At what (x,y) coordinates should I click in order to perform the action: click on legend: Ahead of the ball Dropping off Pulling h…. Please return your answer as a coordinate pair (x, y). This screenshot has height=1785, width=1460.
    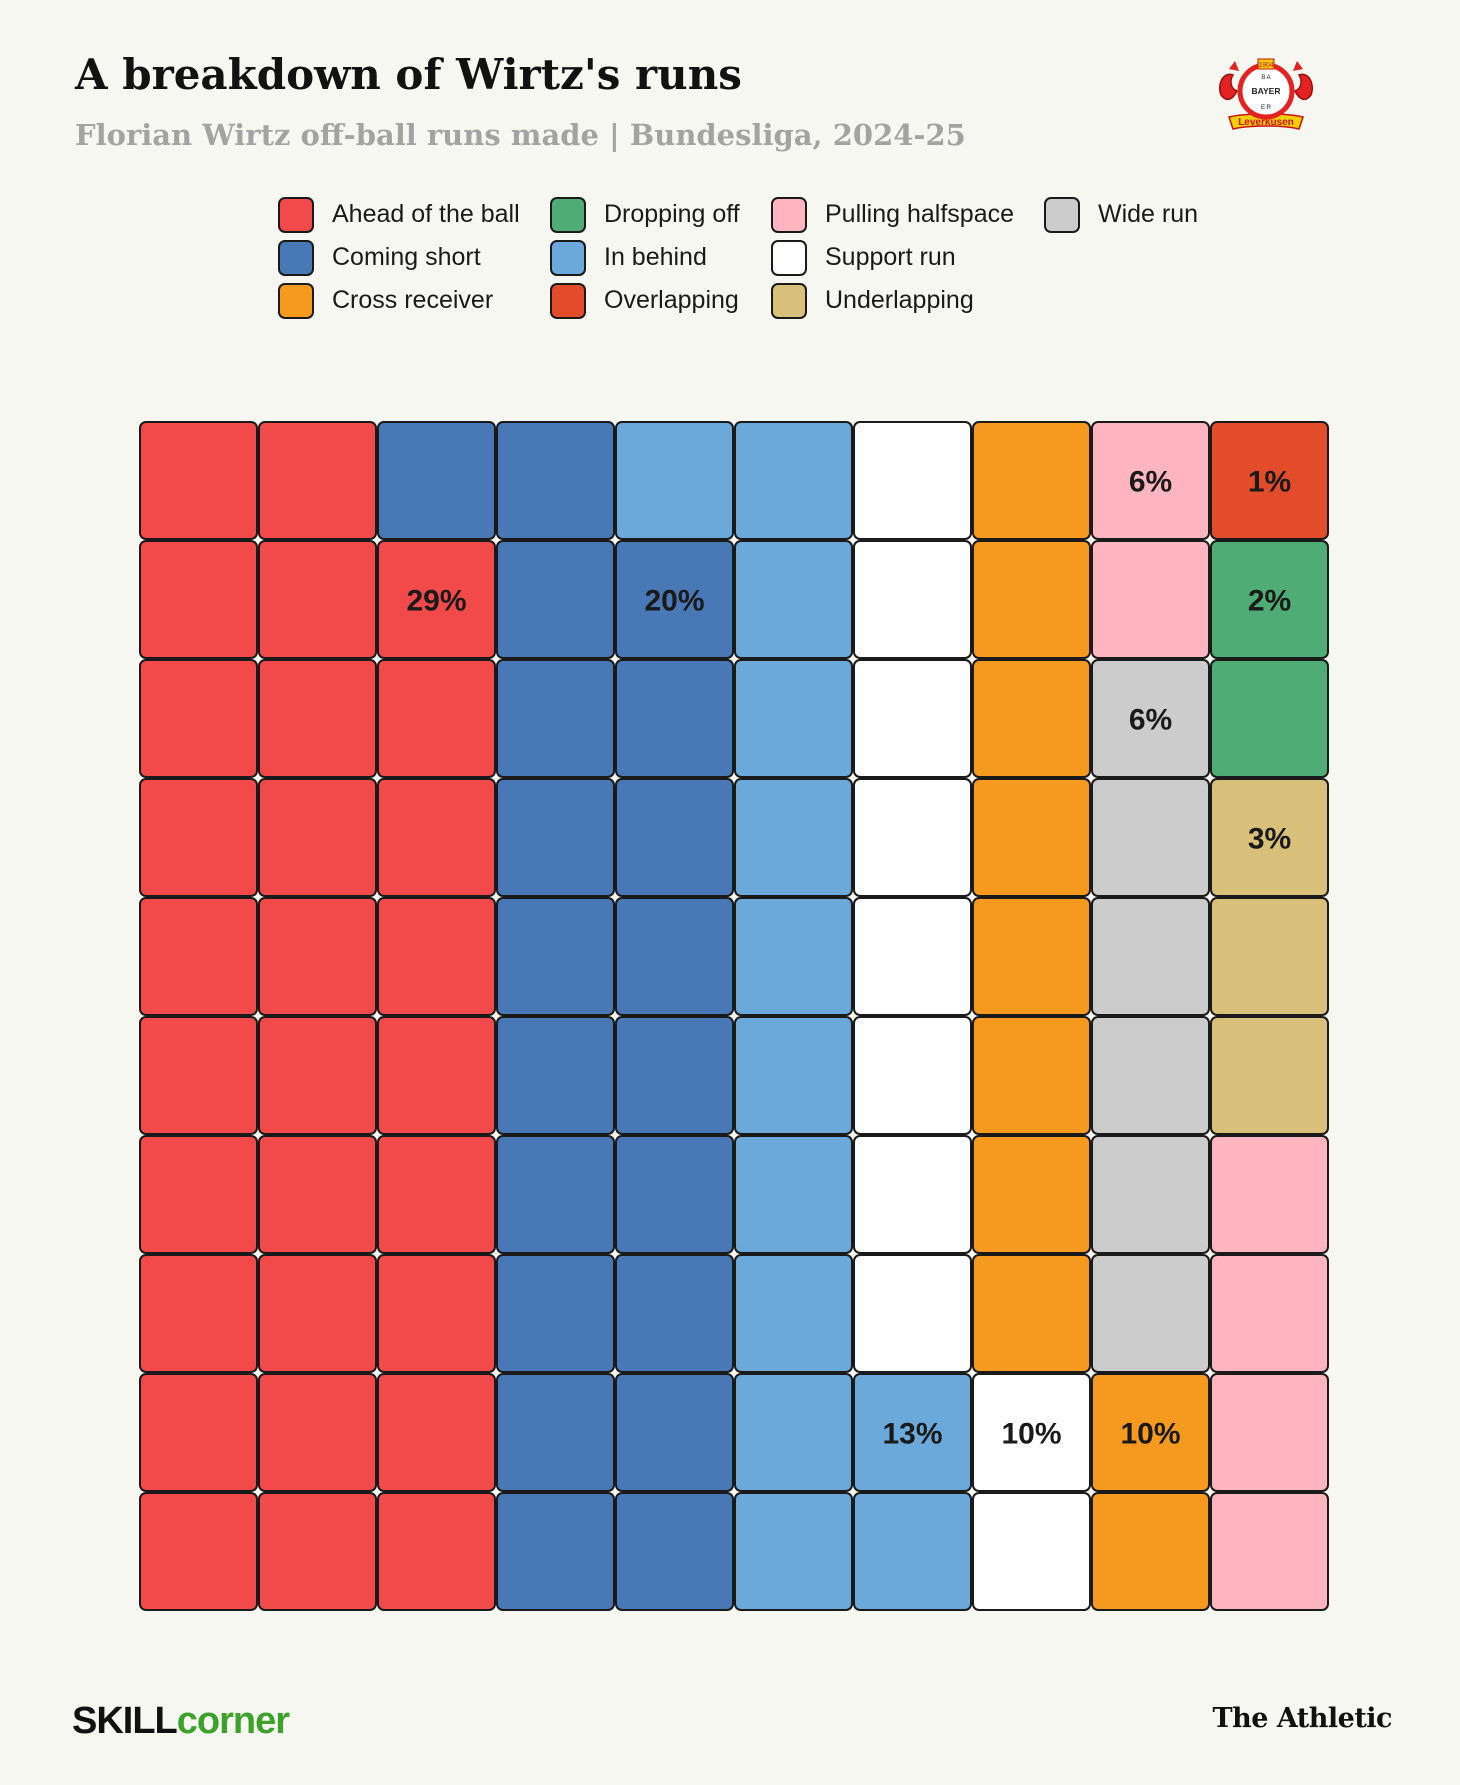
    Looking at the image, I should click on (741, 257).